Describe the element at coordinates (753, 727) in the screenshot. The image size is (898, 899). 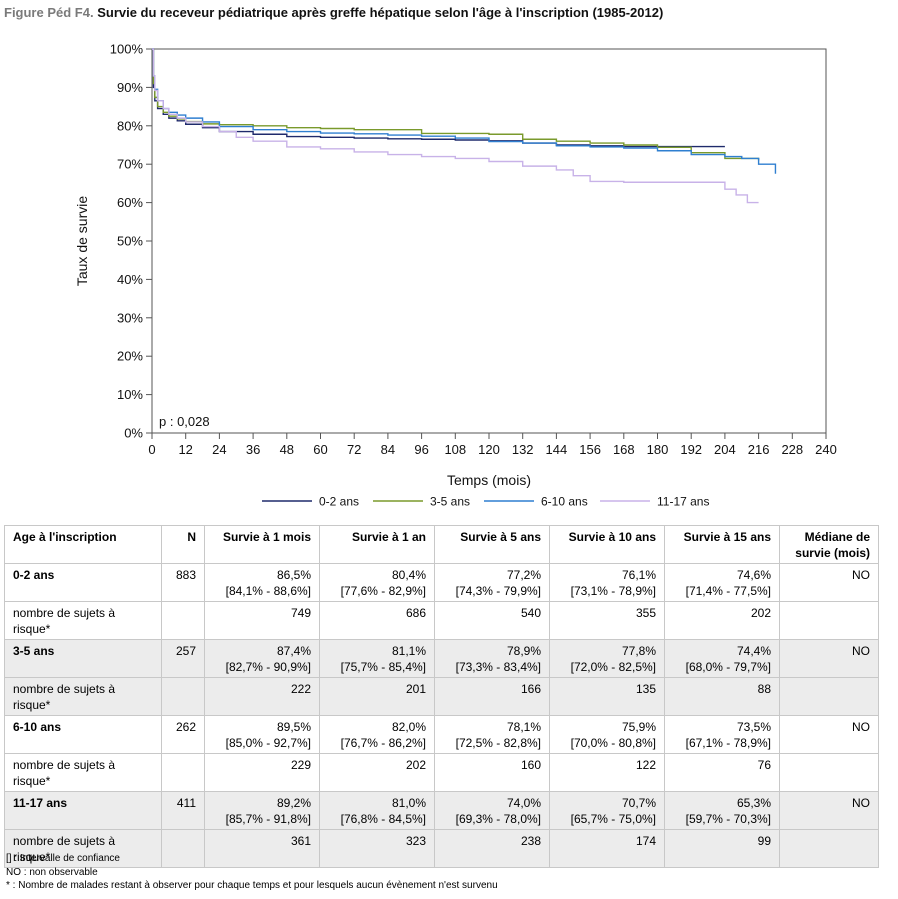
I see `survival-value: 73,5%` at that location.